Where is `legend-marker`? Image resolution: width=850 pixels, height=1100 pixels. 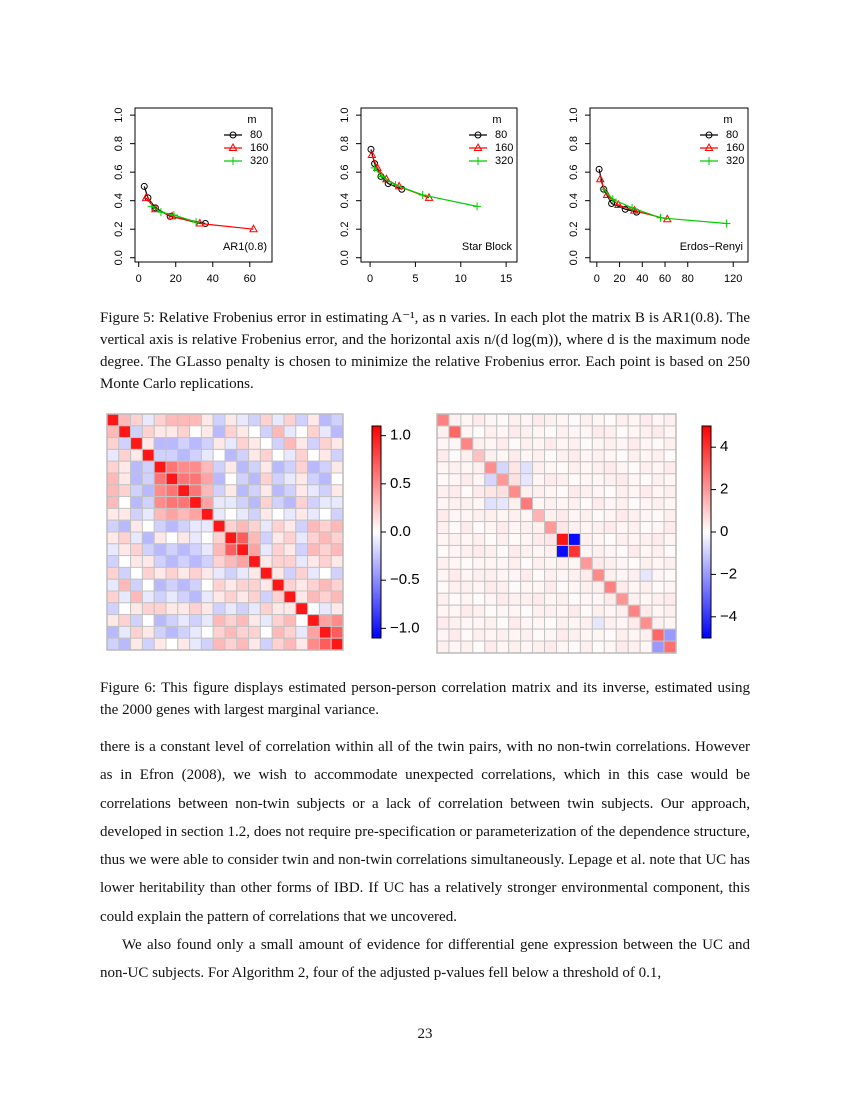 legend-marker is located at coordinates (478, 146).